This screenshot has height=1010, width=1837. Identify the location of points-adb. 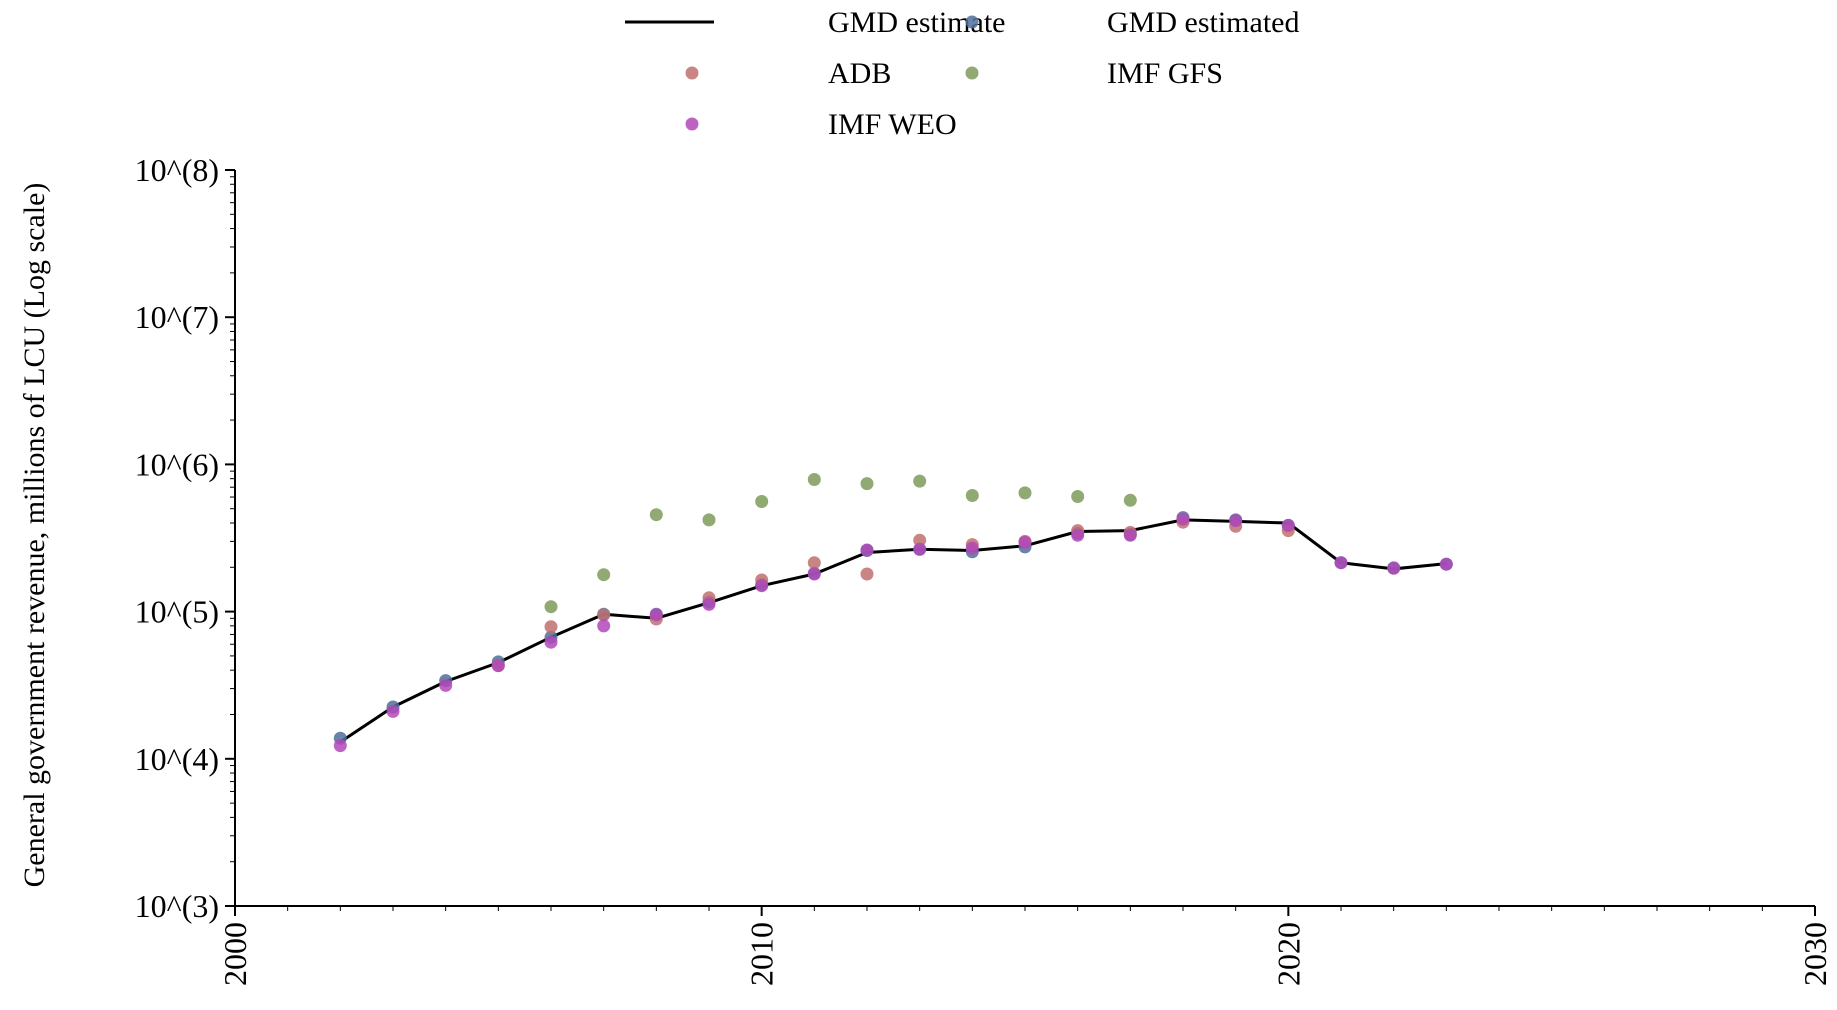
(893, 594).